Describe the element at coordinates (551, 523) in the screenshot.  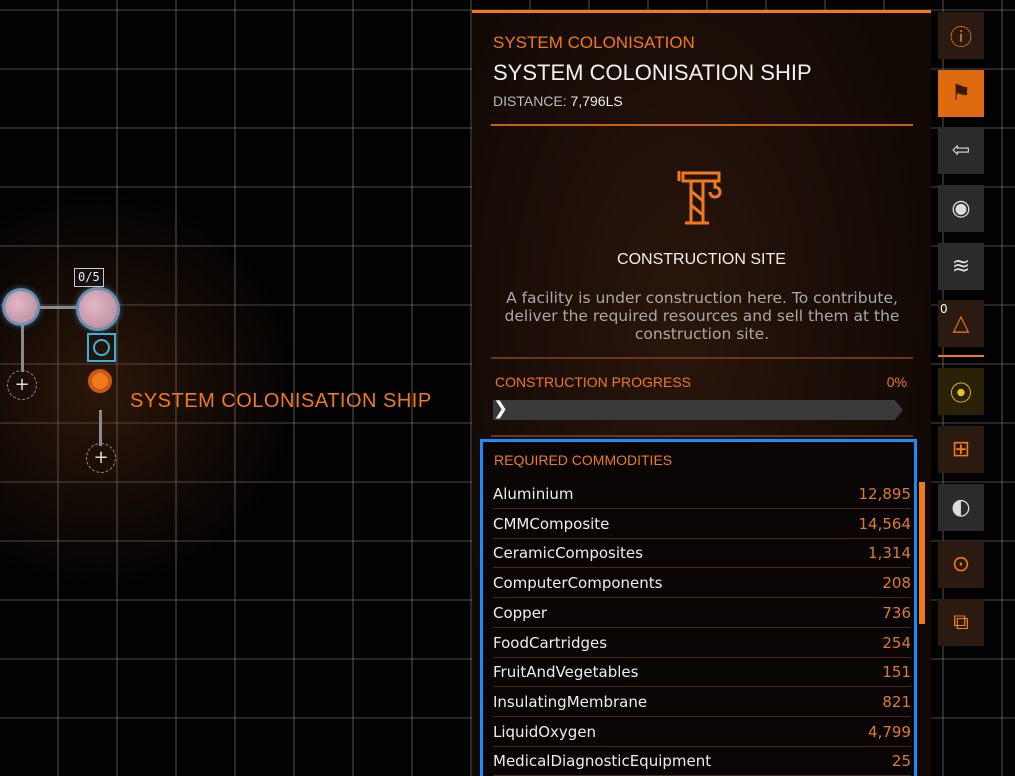
I see `commodity-name: CMMComposite` at that location.